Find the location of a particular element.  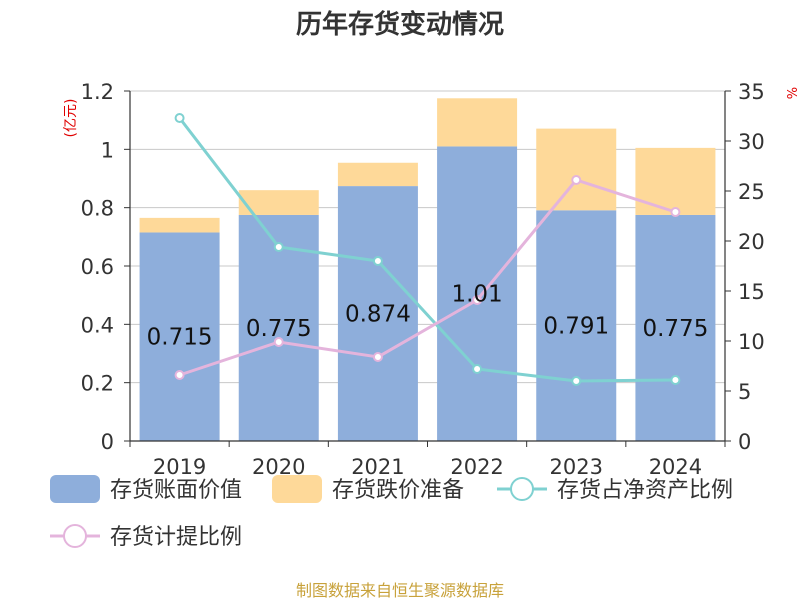

y-right-tick-label: 5 is located at coordinates (744, 392).